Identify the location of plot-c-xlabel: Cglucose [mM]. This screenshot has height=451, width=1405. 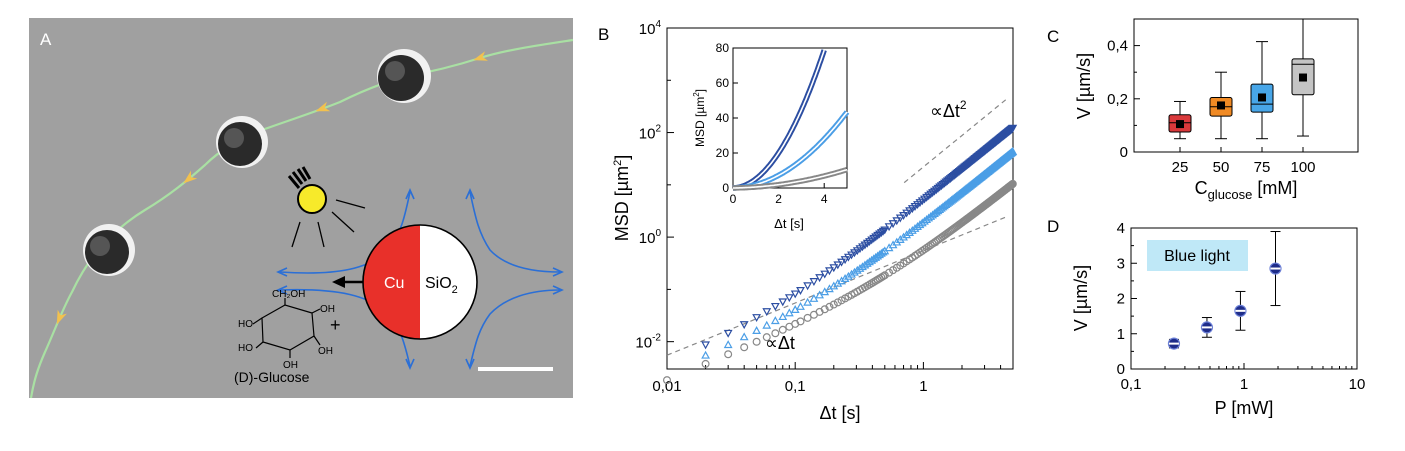
(1246, 190).